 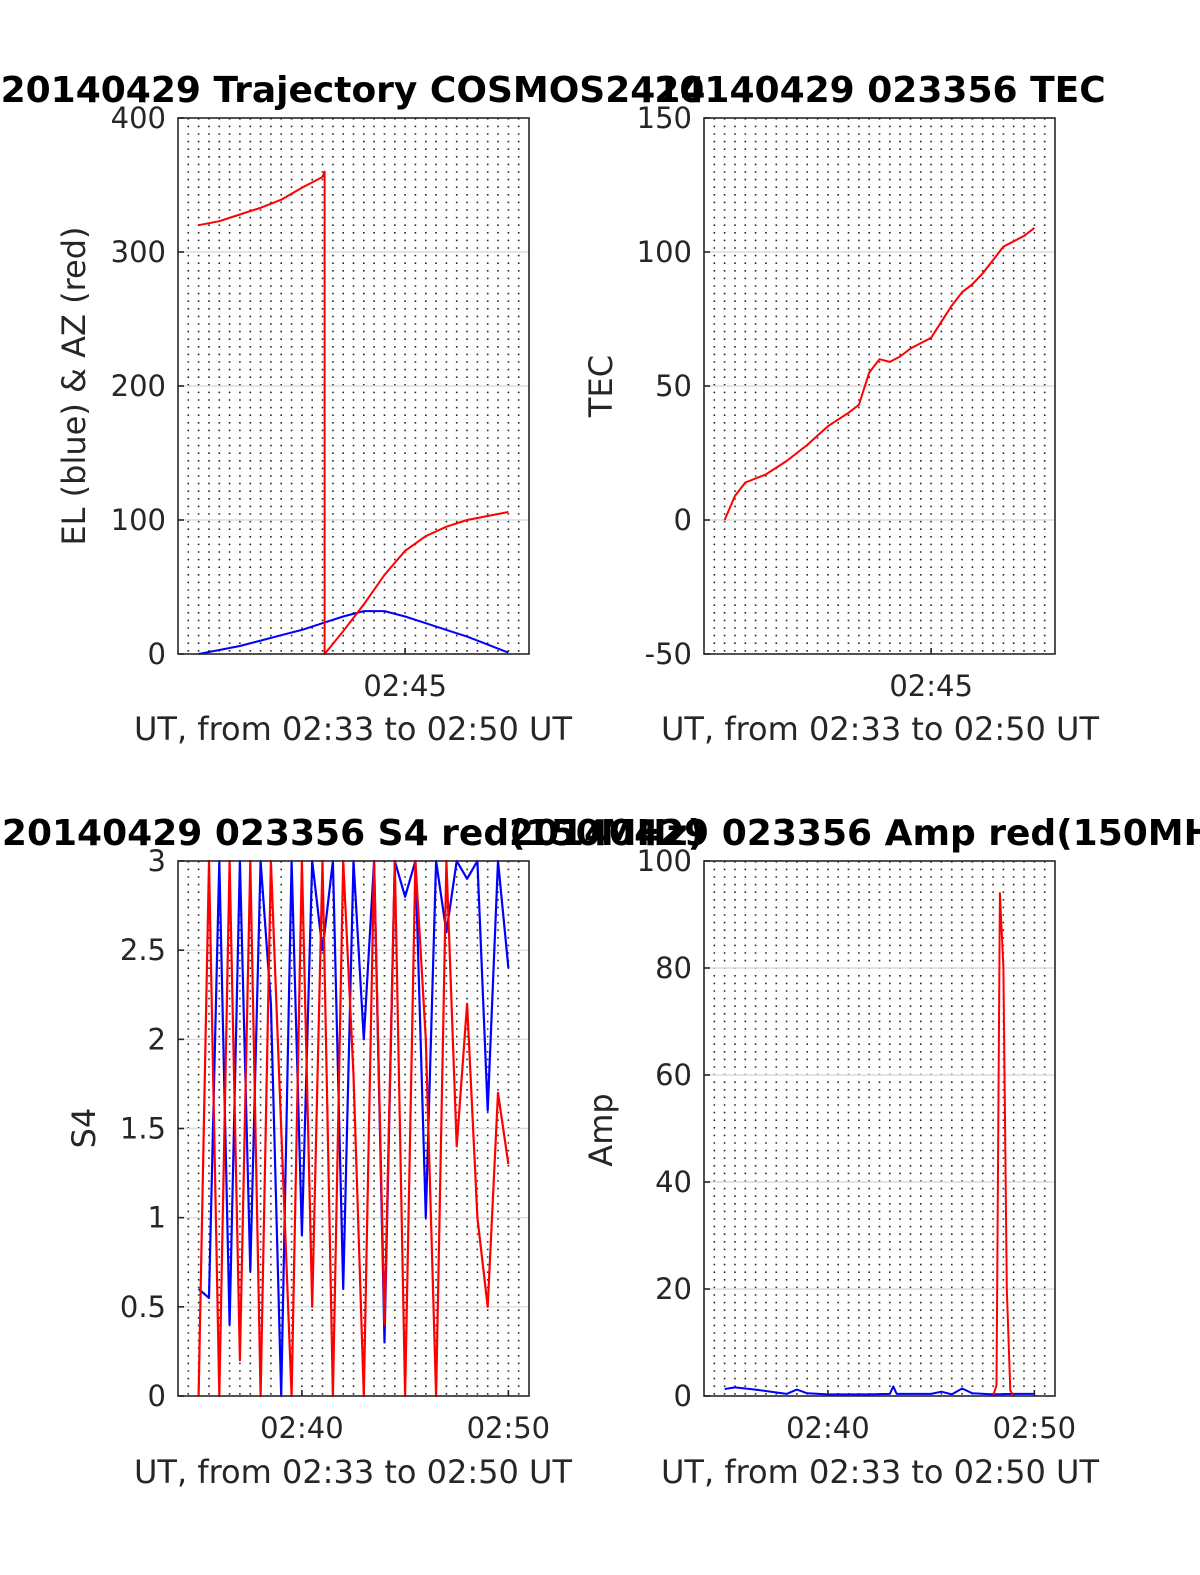 What do you see at coordinates (673, 386) in the screenshot?
I see `y-tick-label: 50` at bounding box center [673, 386].